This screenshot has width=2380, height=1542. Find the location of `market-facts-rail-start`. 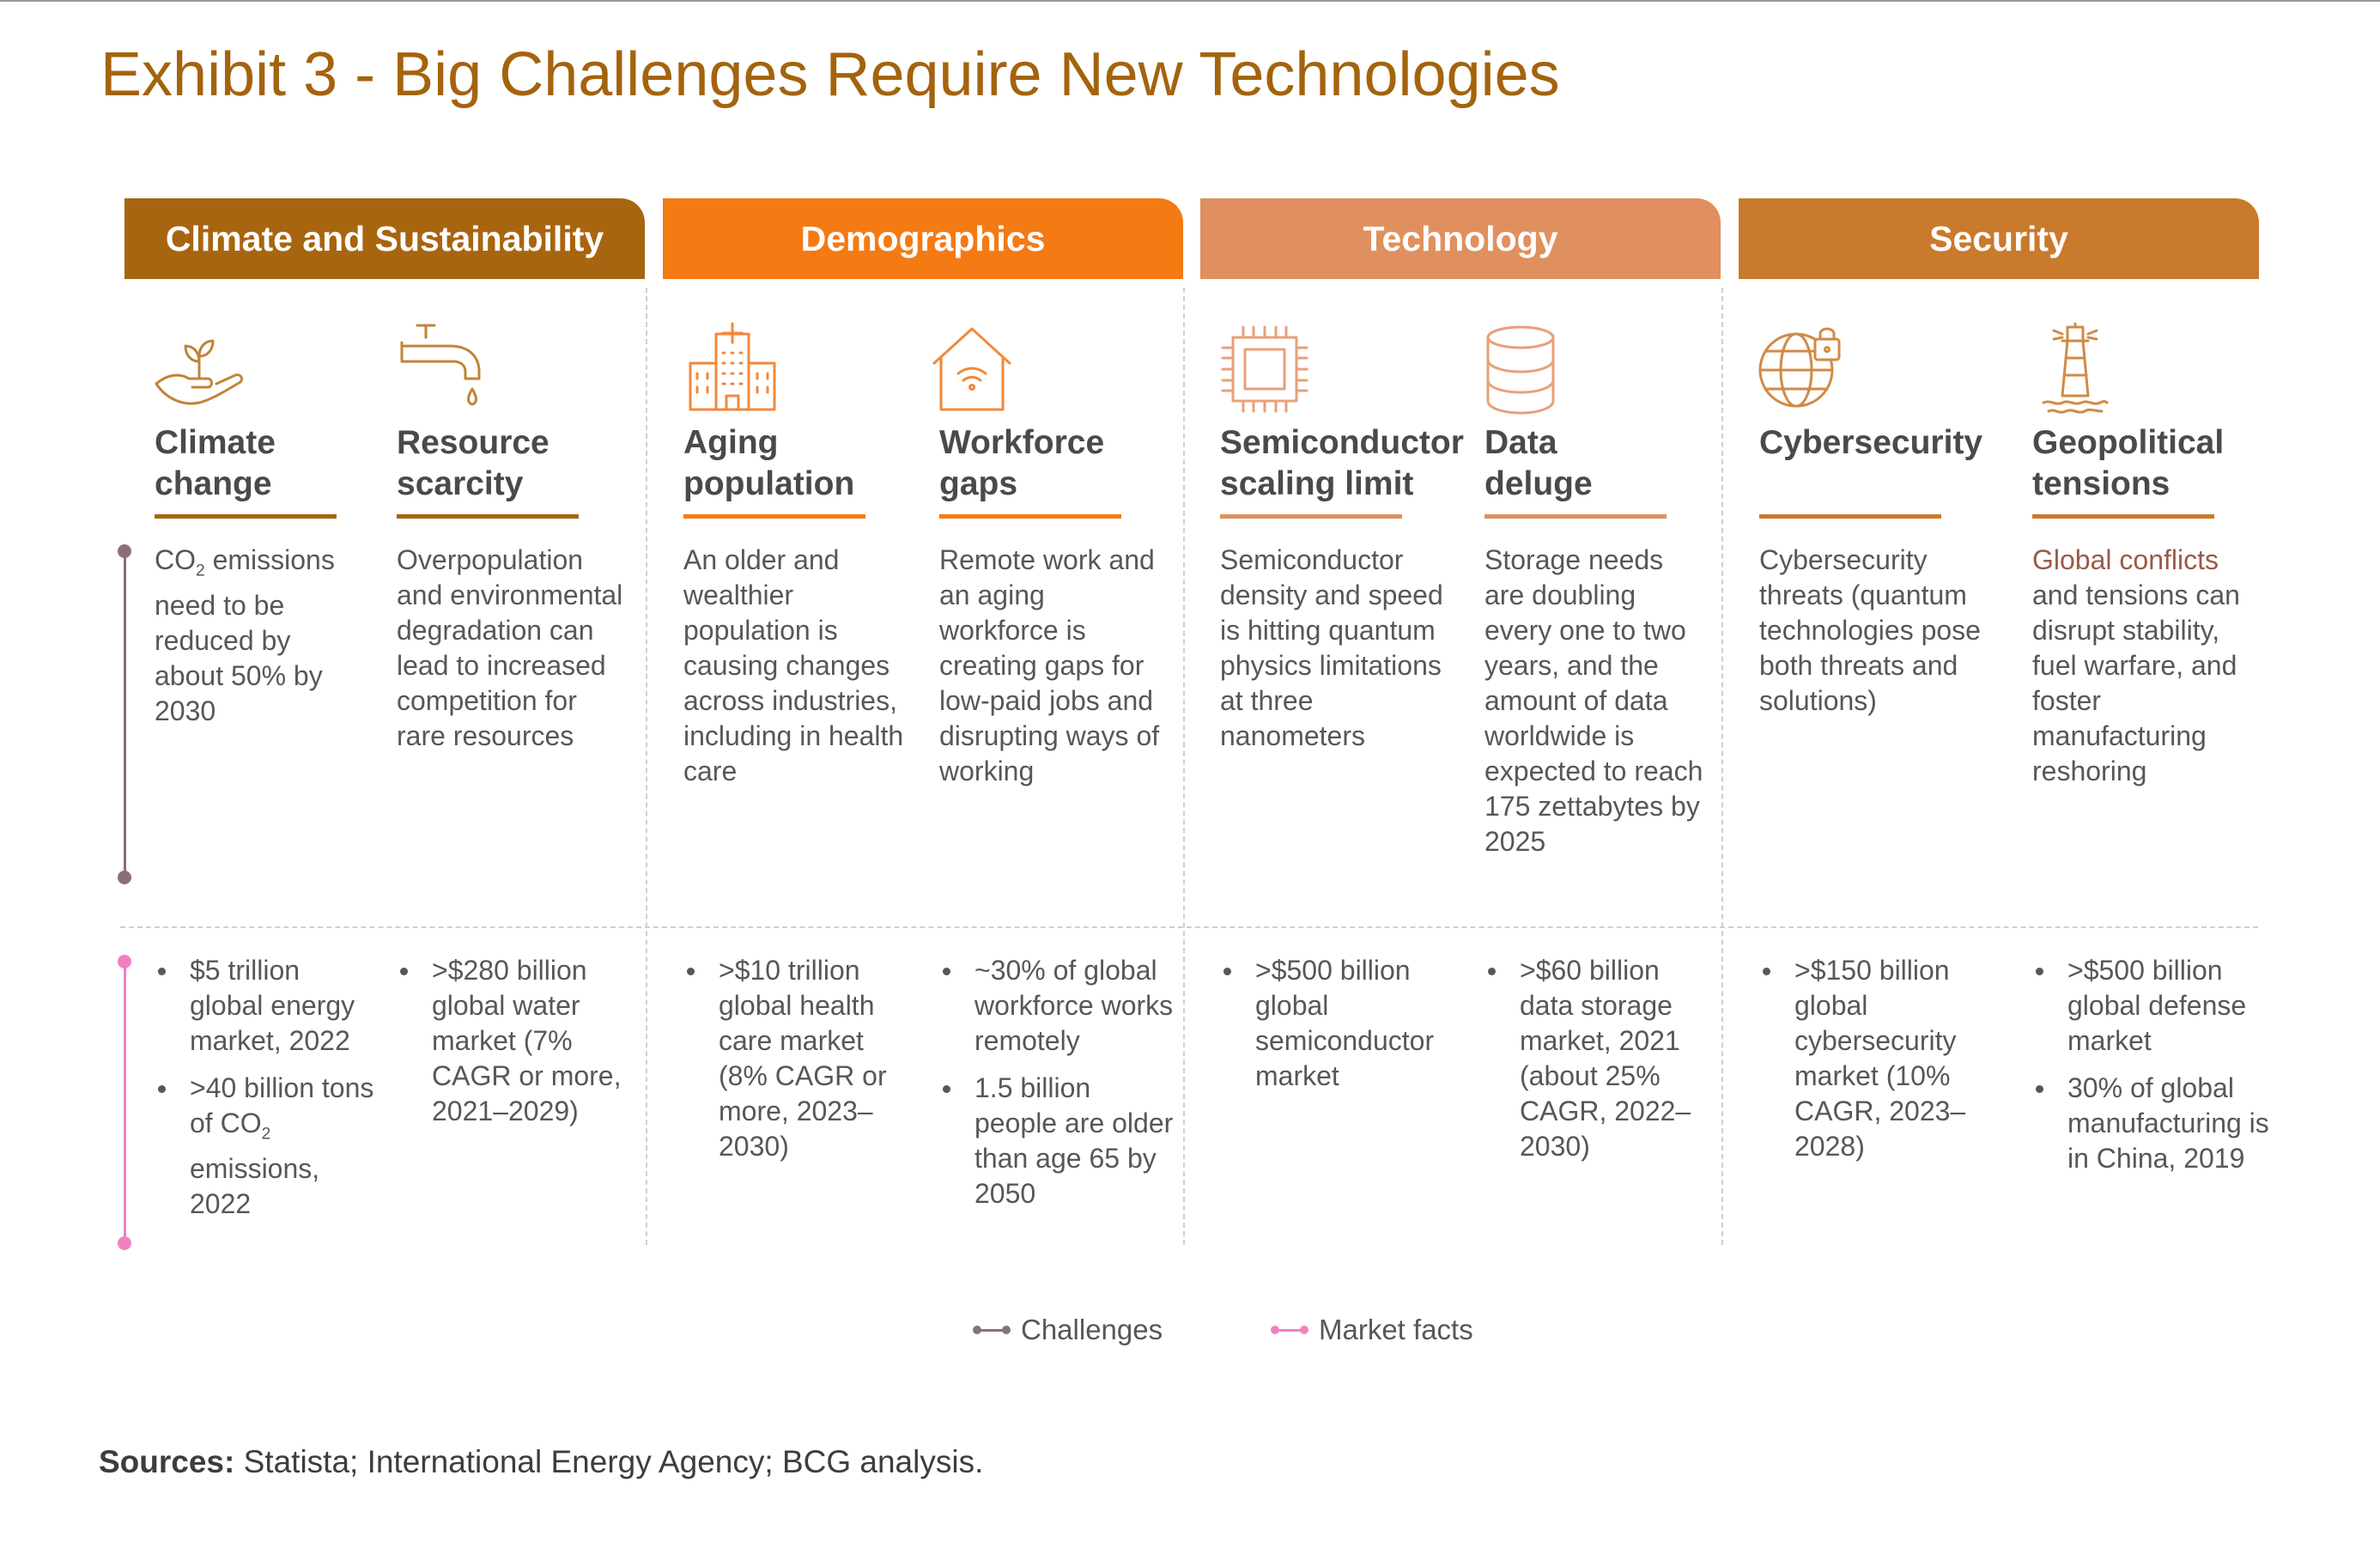

market-facts-rail-start is located at coordinates (125, 961).